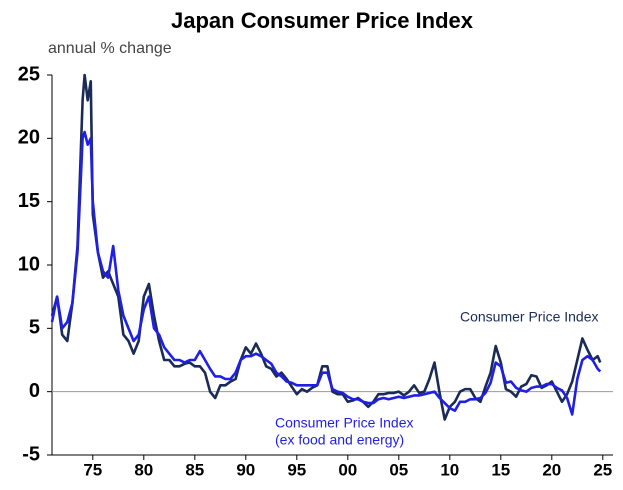  What do you see at coordinates (551, 469) in the screenshot?
I see `x-tick-label: 20` at bounding box center [551, 469].